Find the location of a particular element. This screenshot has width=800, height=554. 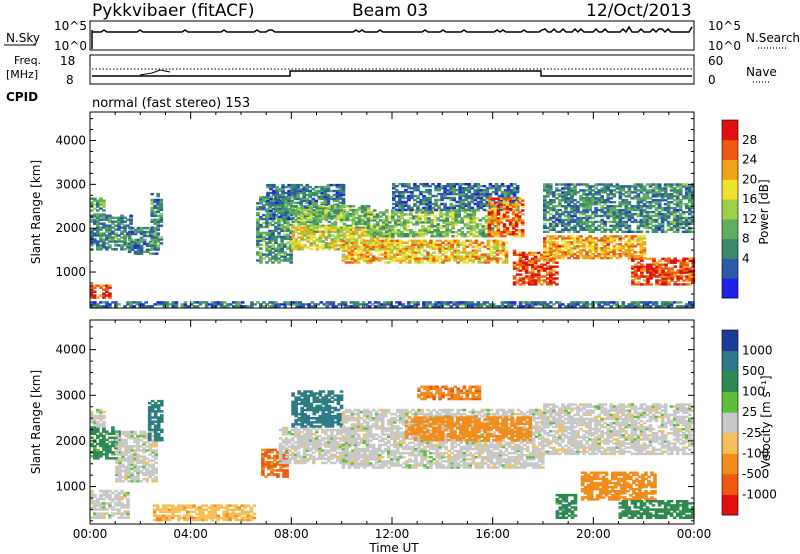

nsearch-tick-high: 10^5 is located at coordinates (724, 26).